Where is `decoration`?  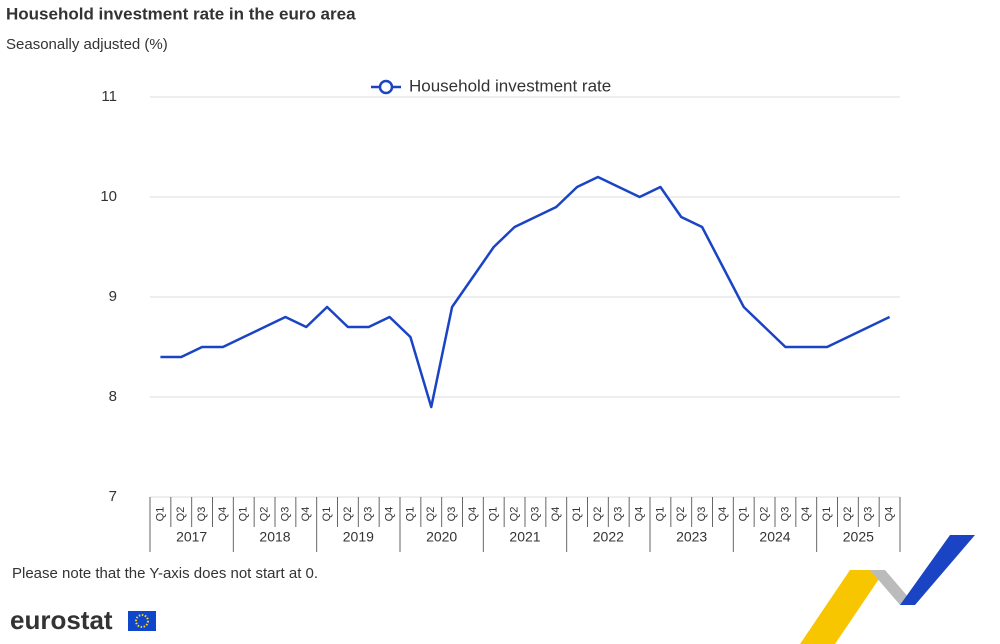 decoration is located at coordinates (887, 589).